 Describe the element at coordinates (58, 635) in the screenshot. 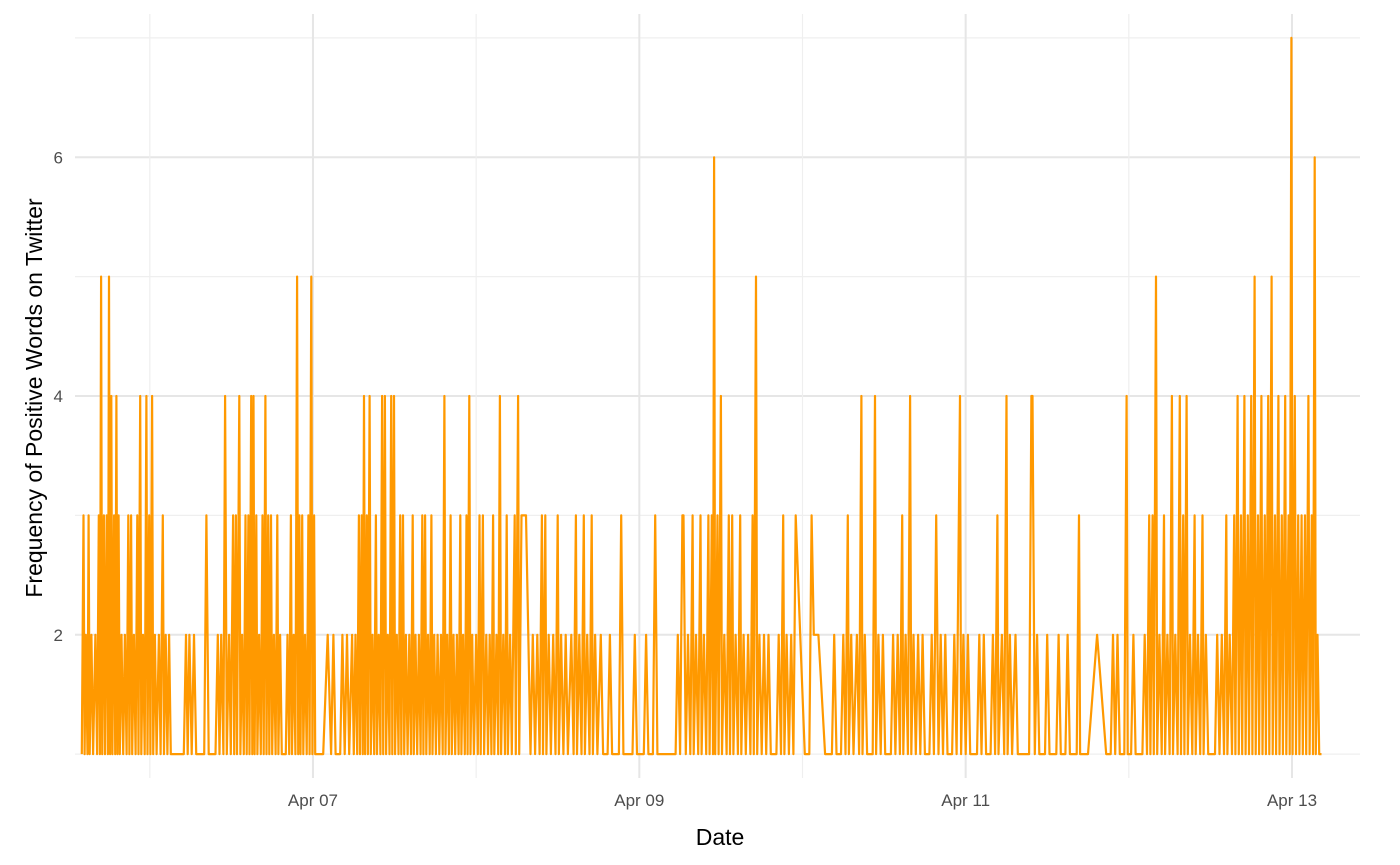

I see `y-tick-label: 2` at that location.